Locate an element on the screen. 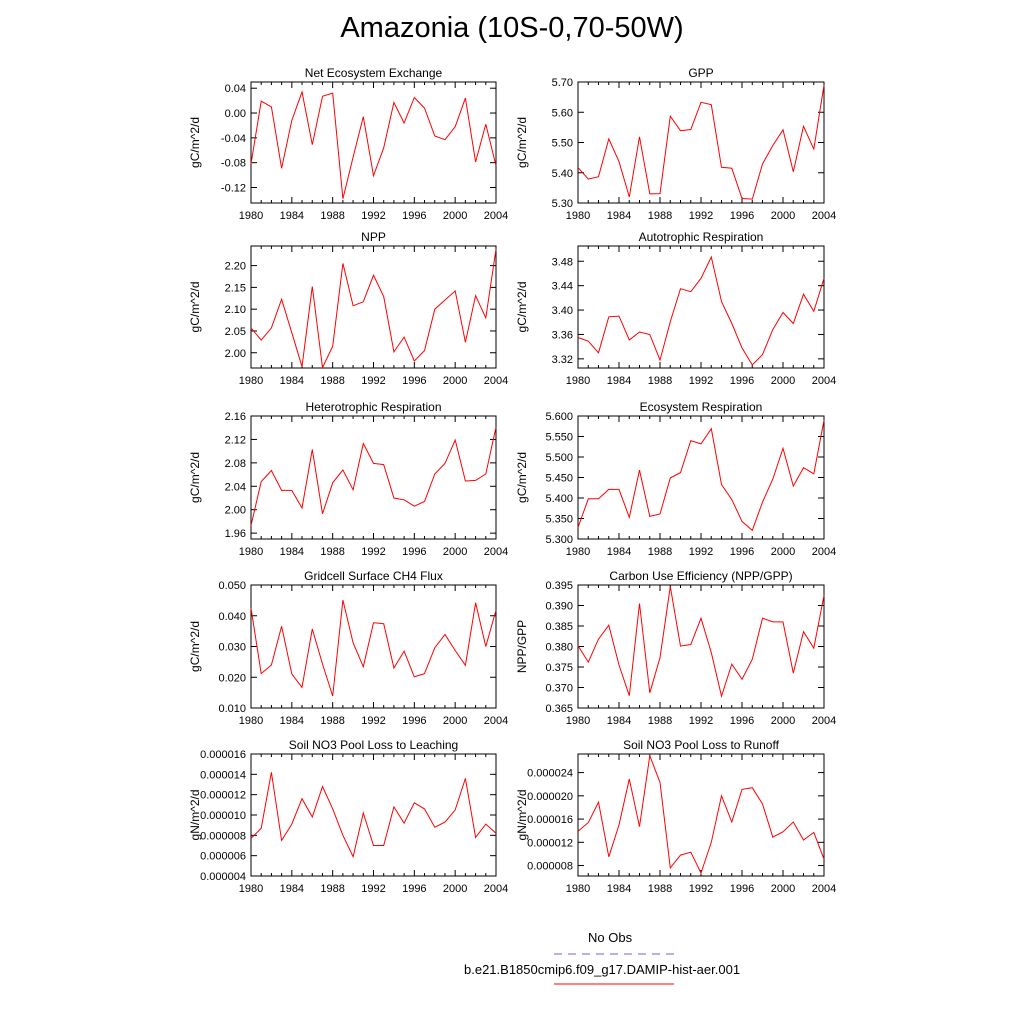 The width and height of the screenshot is (1024, 1024). y-tick-label: 0.04 is located at coordinates (235, 89).